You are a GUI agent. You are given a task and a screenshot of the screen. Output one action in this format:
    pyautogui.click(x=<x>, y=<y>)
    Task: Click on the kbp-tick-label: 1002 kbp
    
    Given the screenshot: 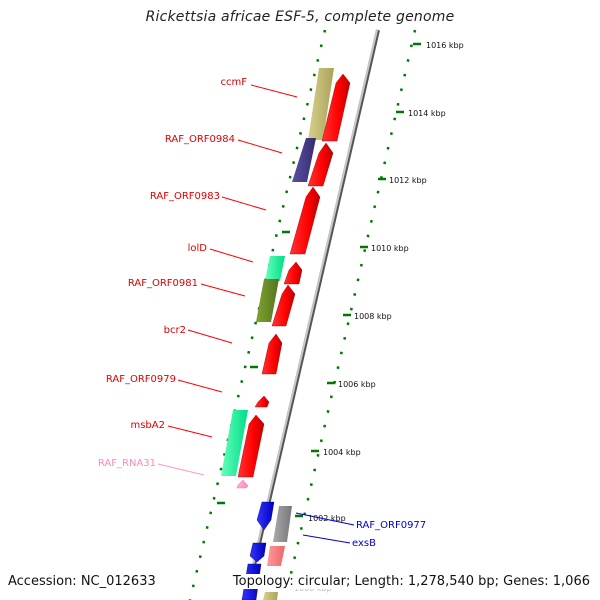 What is the action you would take?
    pyautogui.click(x=327, y=518)
    